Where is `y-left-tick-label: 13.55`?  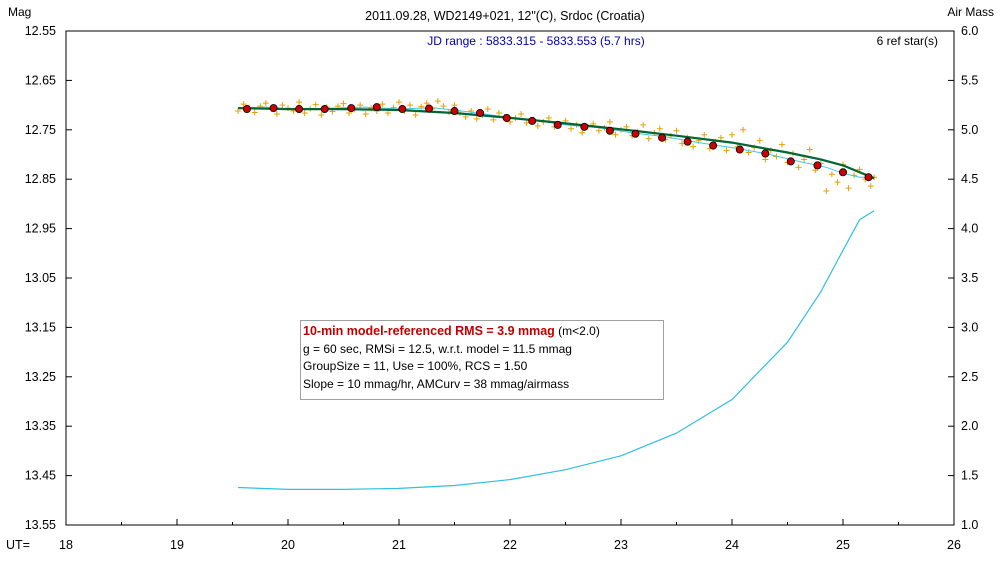 y-left-tick-label: 13.55 is located at coordinates (40, 525).